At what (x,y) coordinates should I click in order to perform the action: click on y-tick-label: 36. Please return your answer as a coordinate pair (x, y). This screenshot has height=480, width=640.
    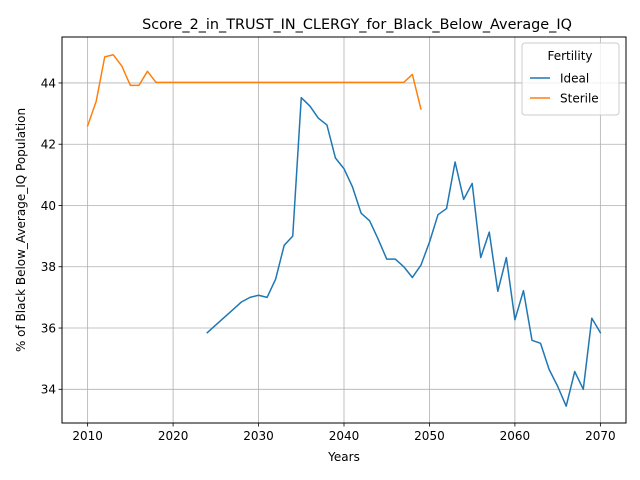
    Looking at the image, I should click on (48, 328).